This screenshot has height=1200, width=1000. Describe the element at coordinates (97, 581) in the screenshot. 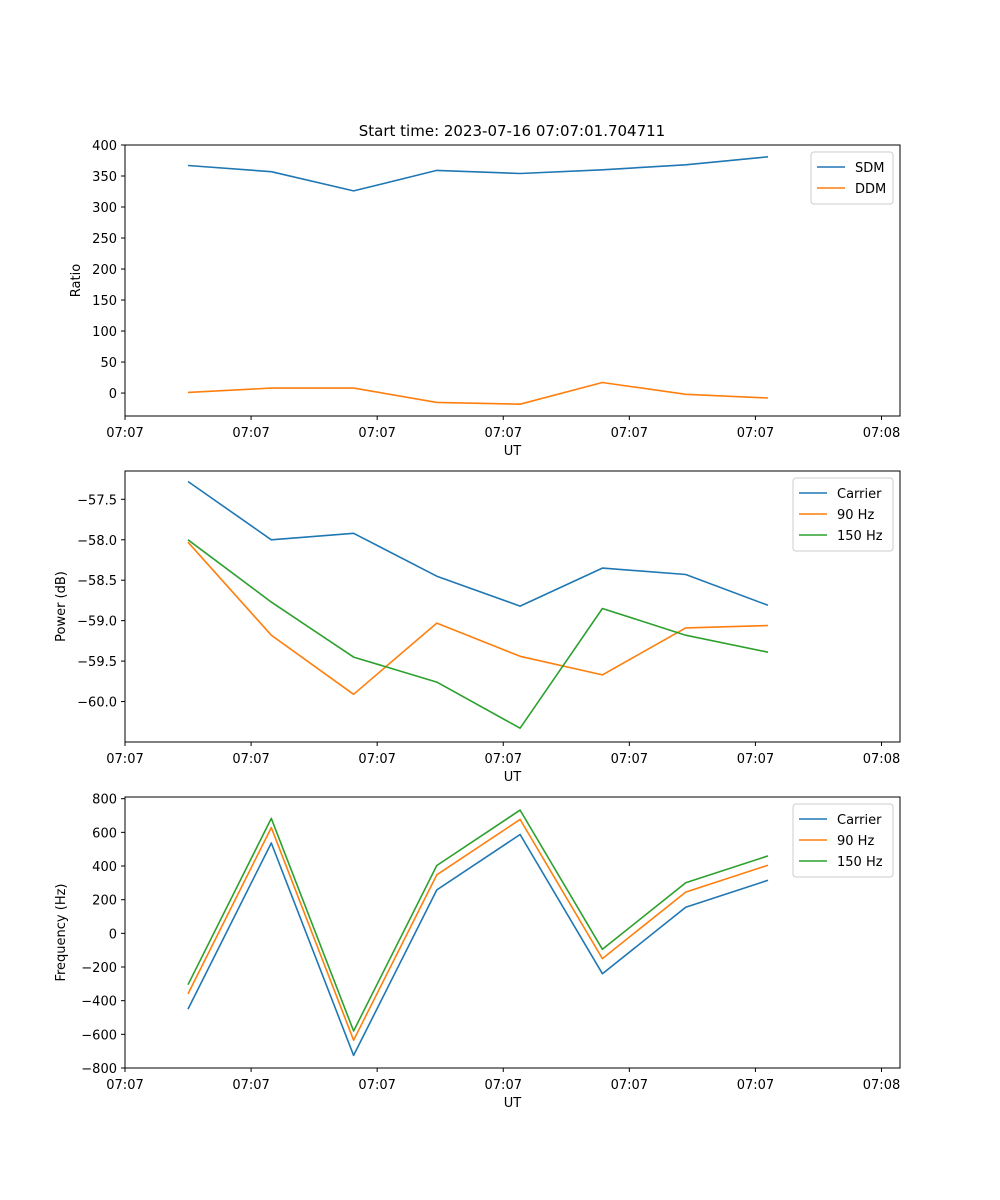

I see `y-tick-label: −58.5` at that location.